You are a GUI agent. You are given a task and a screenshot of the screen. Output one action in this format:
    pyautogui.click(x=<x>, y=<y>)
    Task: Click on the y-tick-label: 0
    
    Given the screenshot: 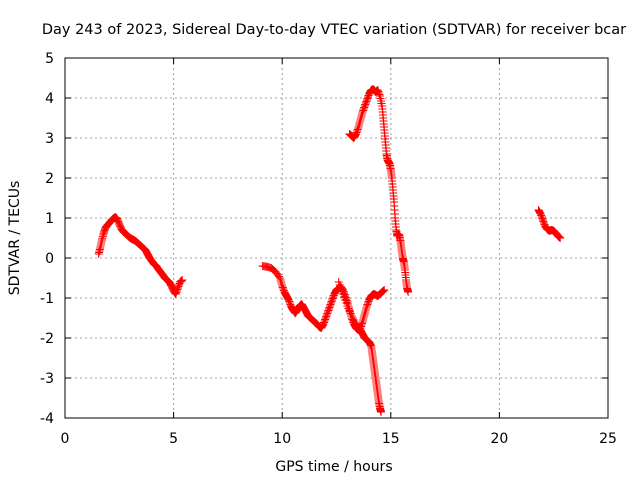 What is the action you would take?
    pyautogui.click(x=49, y=259)
    